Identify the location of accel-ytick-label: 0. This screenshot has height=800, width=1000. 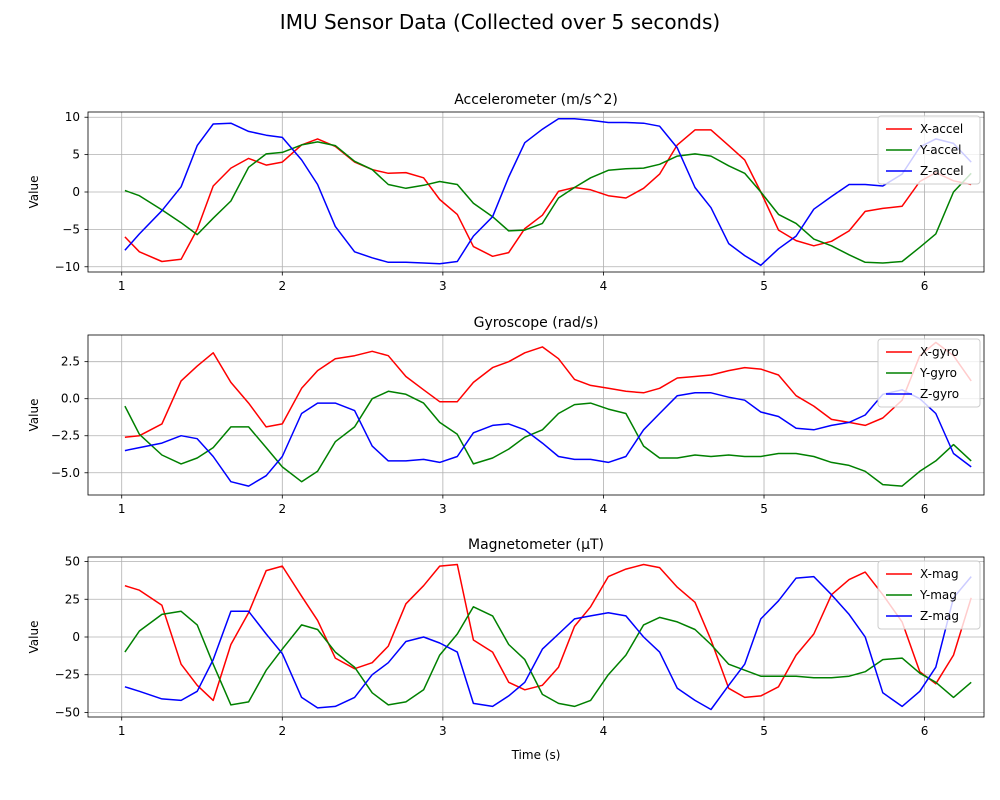
(76, 192).